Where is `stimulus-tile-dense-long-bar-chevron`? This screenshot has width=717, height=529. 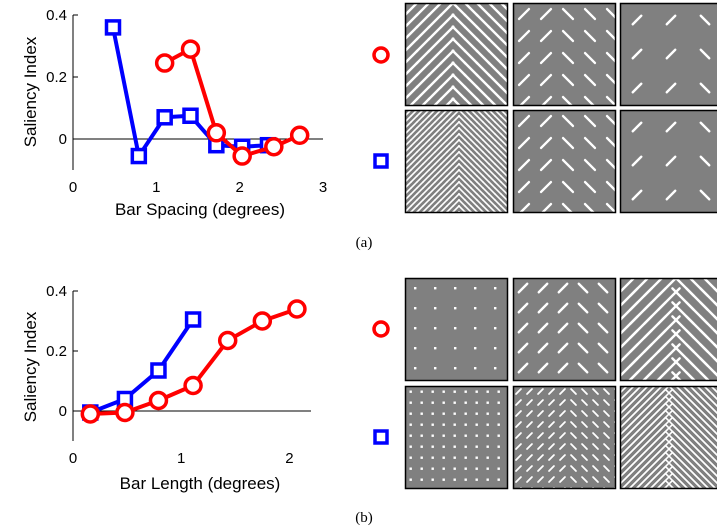 stimulus-tile-dense-long-bar-chevron is located at coordinates (668, 437).